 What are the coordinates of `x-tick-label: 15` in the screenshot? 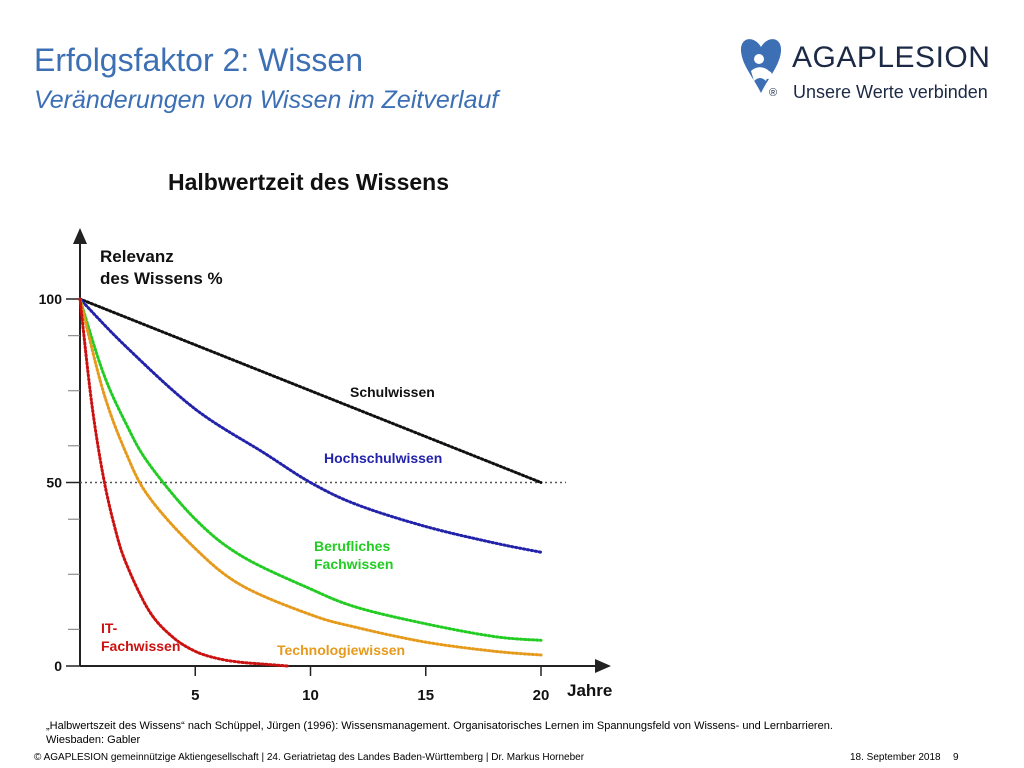 It's located at (425, 695).